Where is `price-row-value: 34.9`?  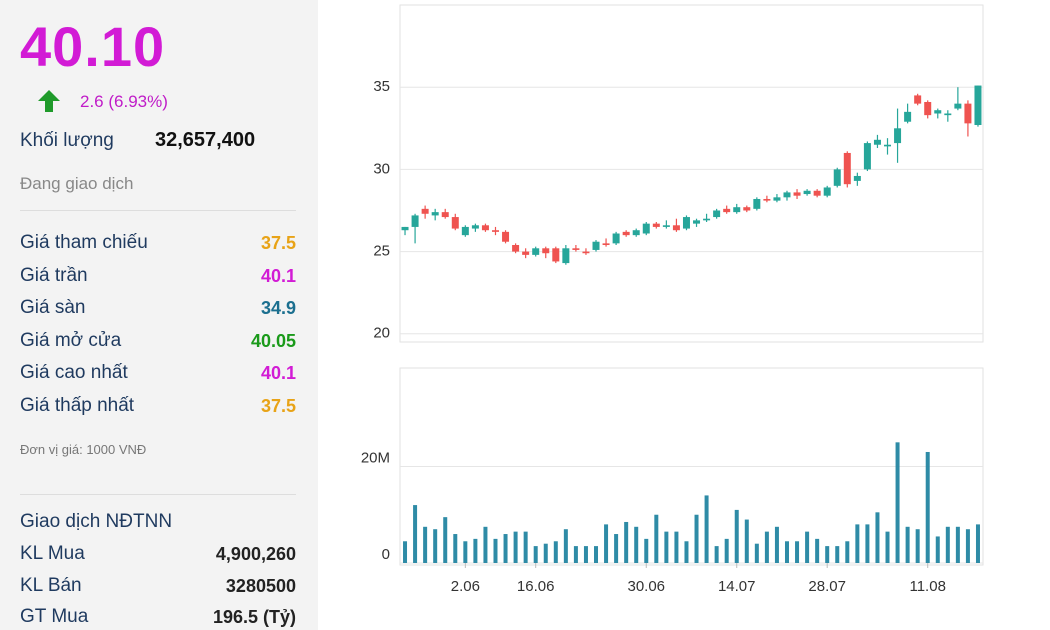 price-row-value: 34.9 is located at coordinates (278, 308).